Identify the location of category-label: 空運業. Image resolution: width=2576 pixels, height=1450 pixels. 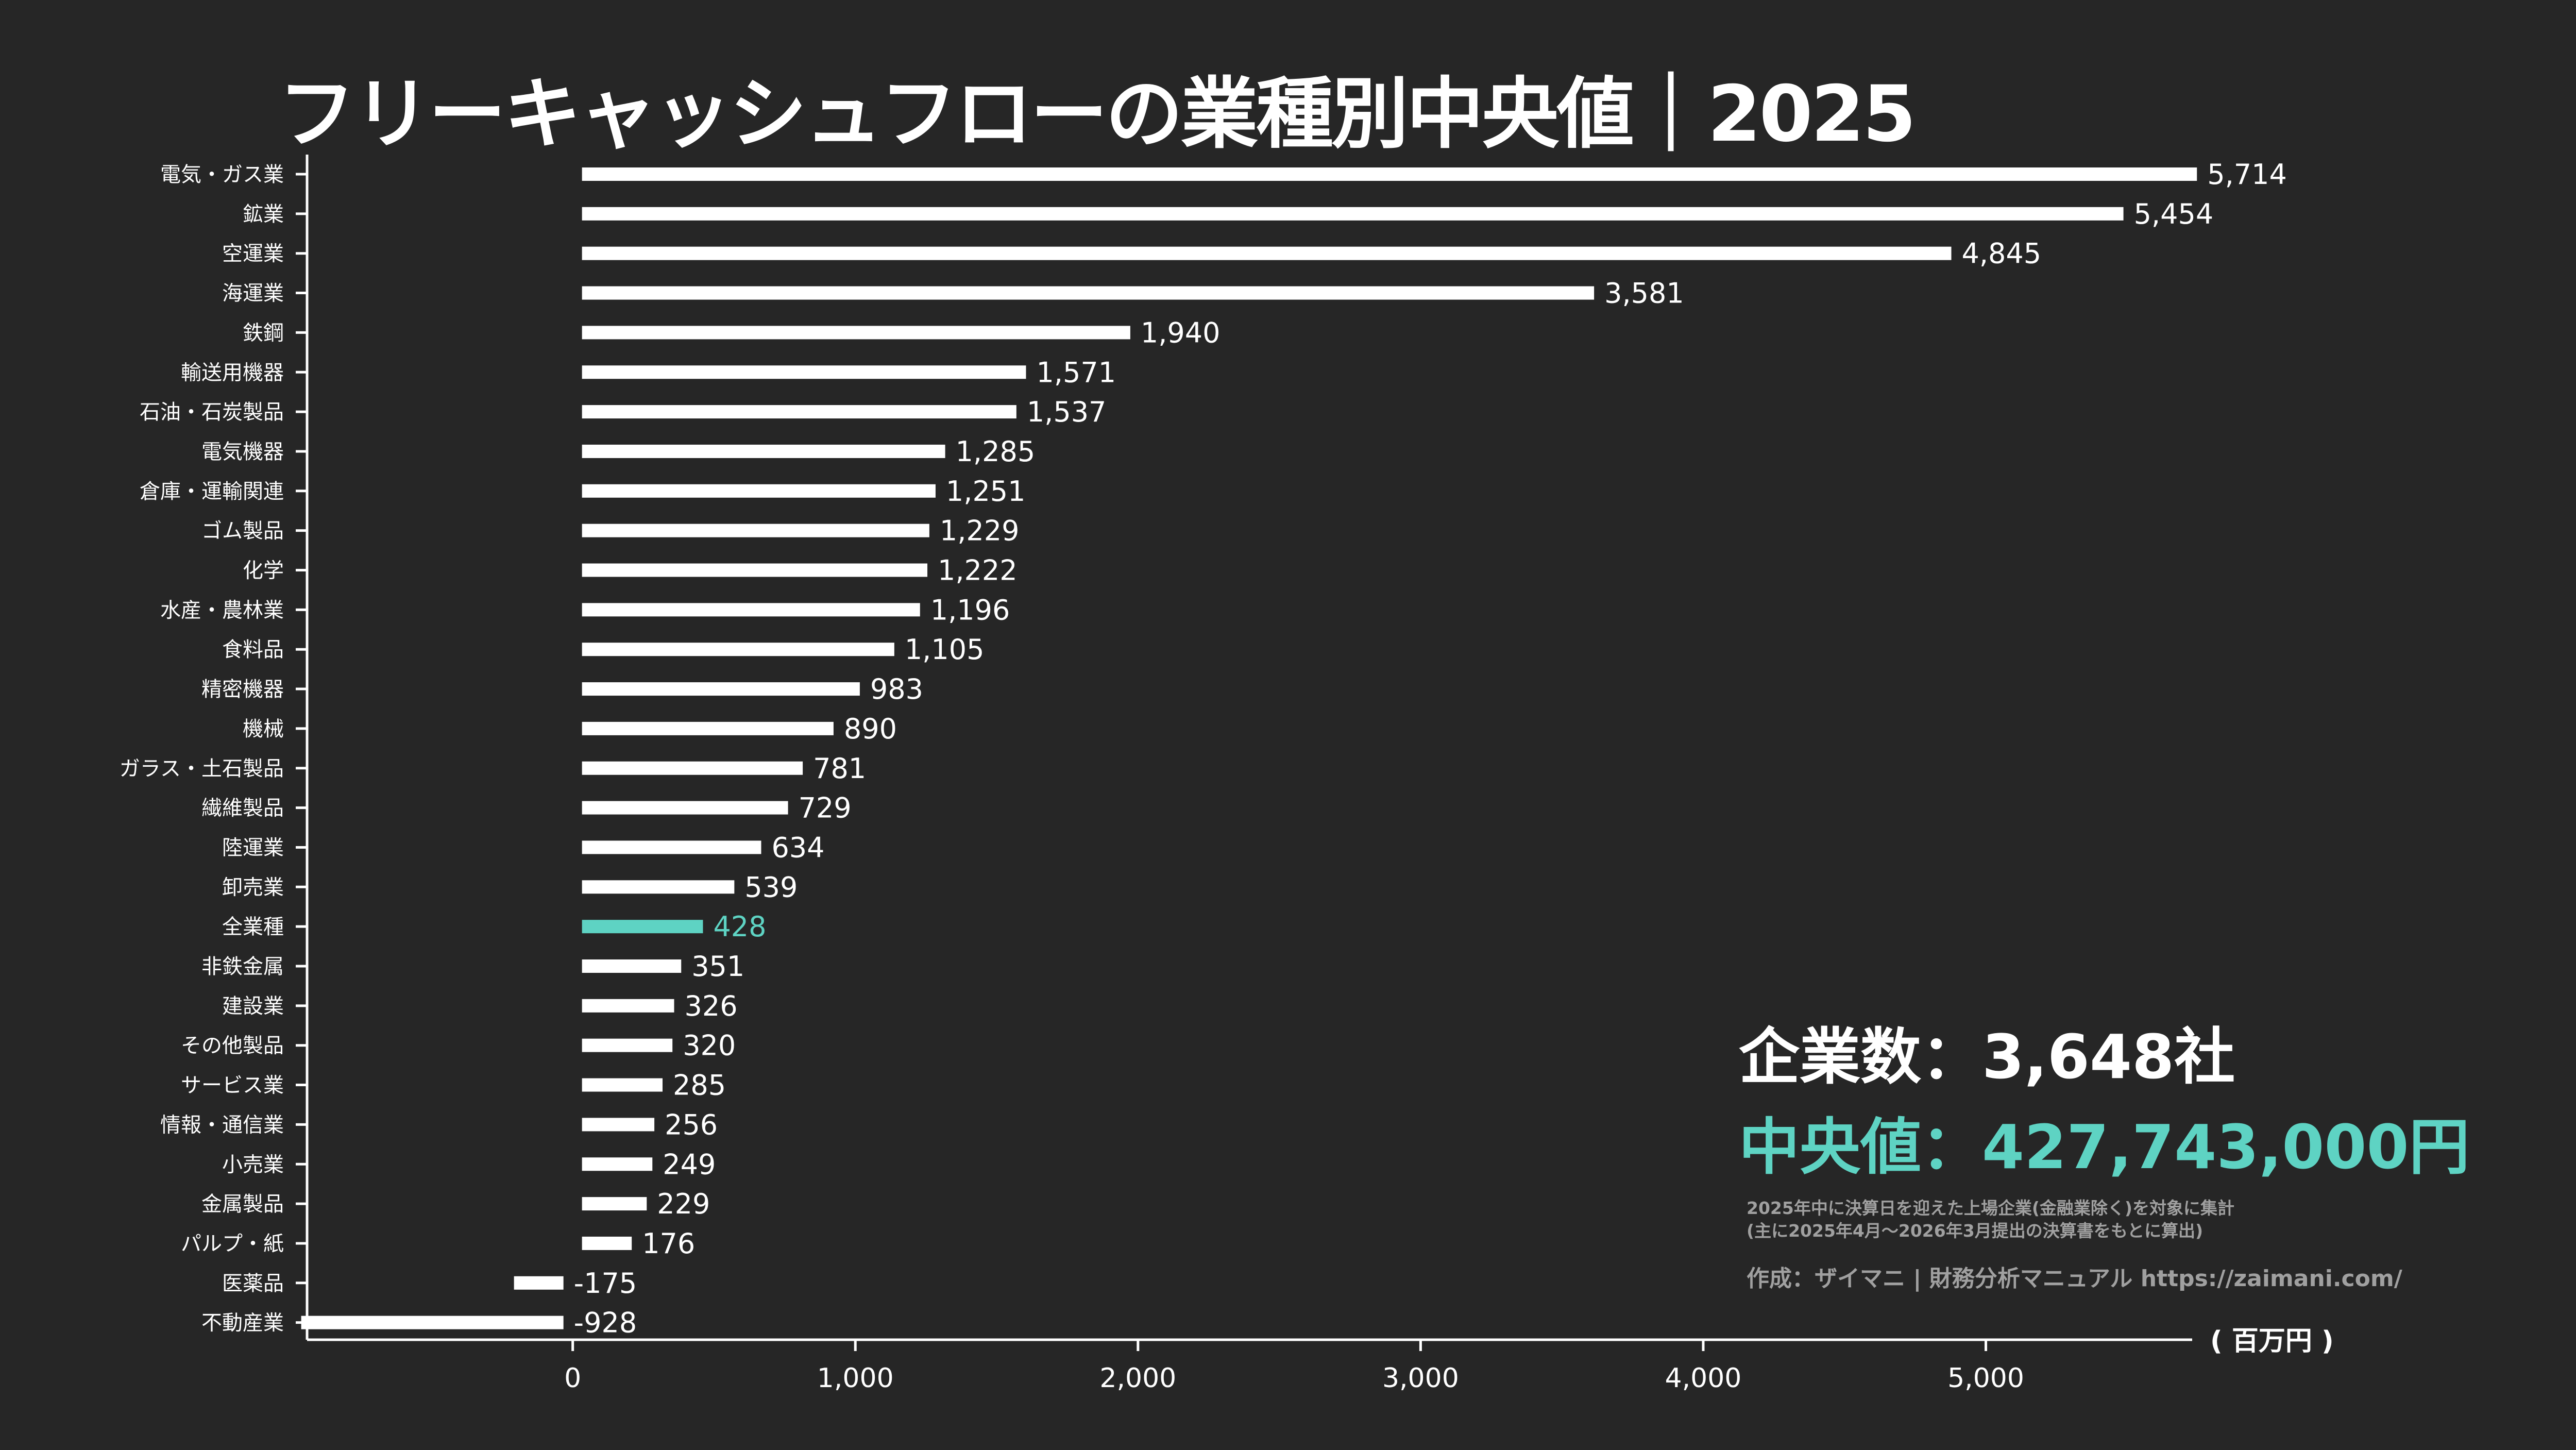
(253, 254).